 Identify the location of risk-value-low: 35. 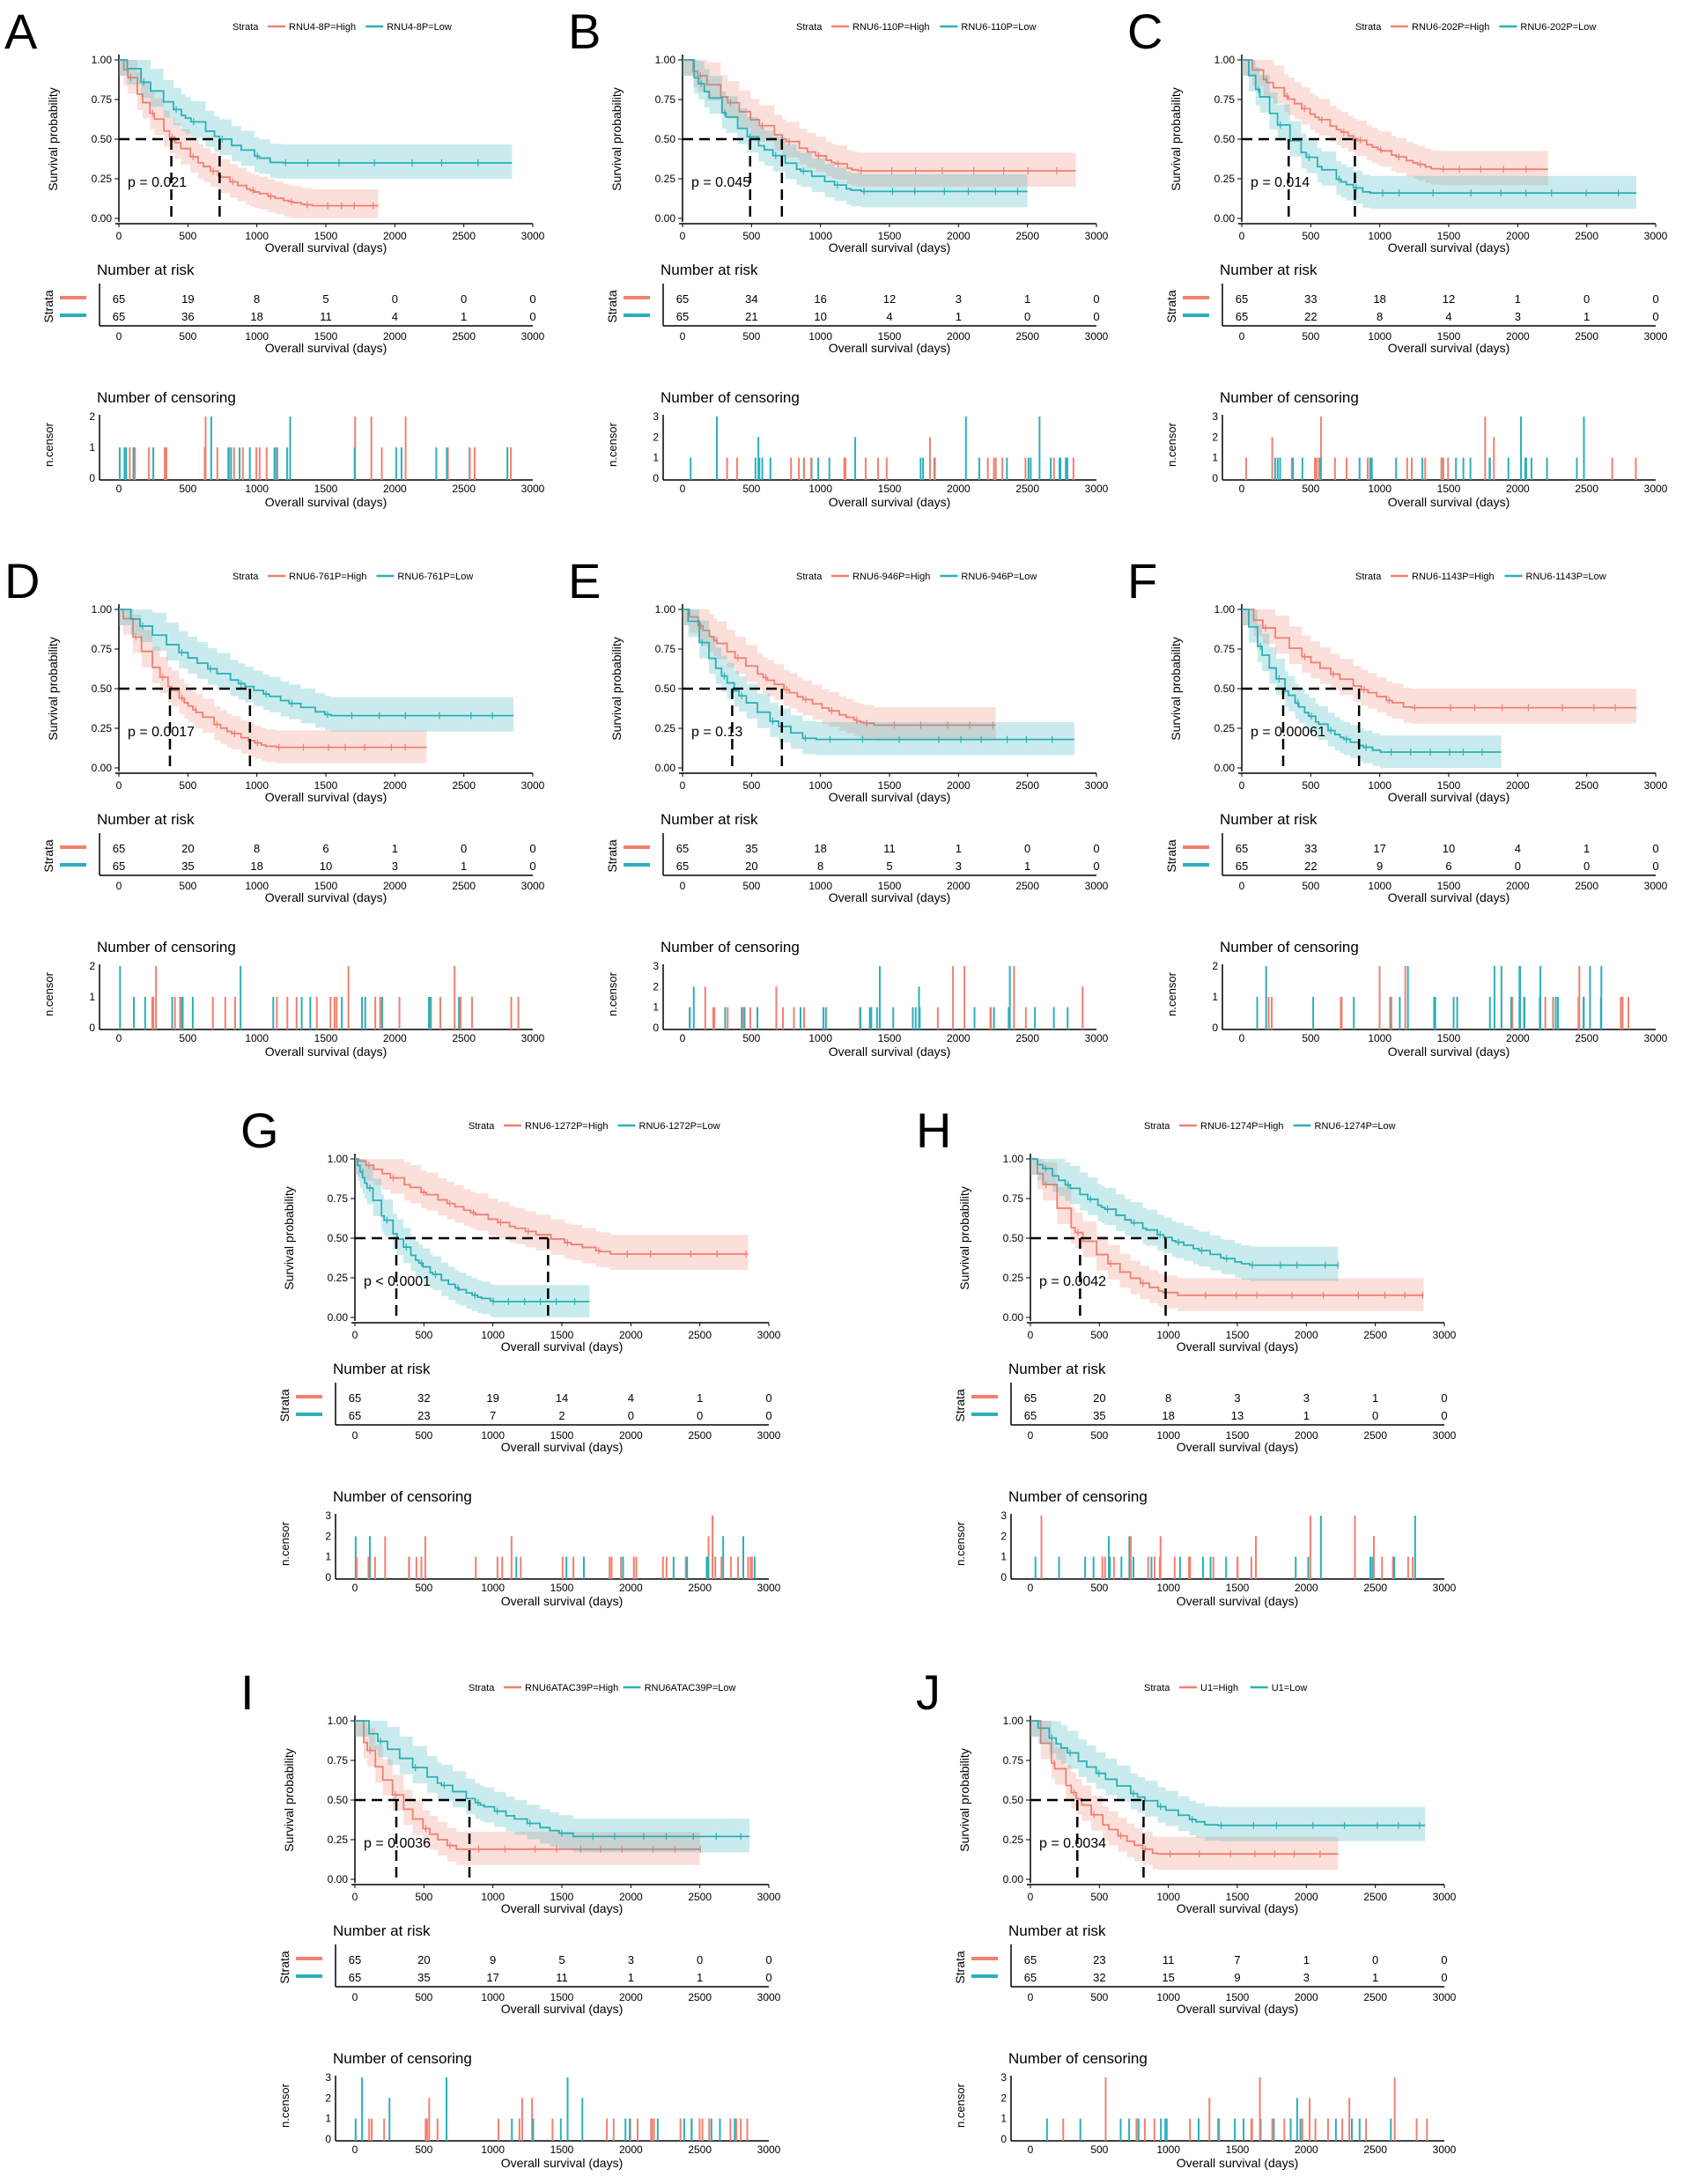
(1099, 1415).